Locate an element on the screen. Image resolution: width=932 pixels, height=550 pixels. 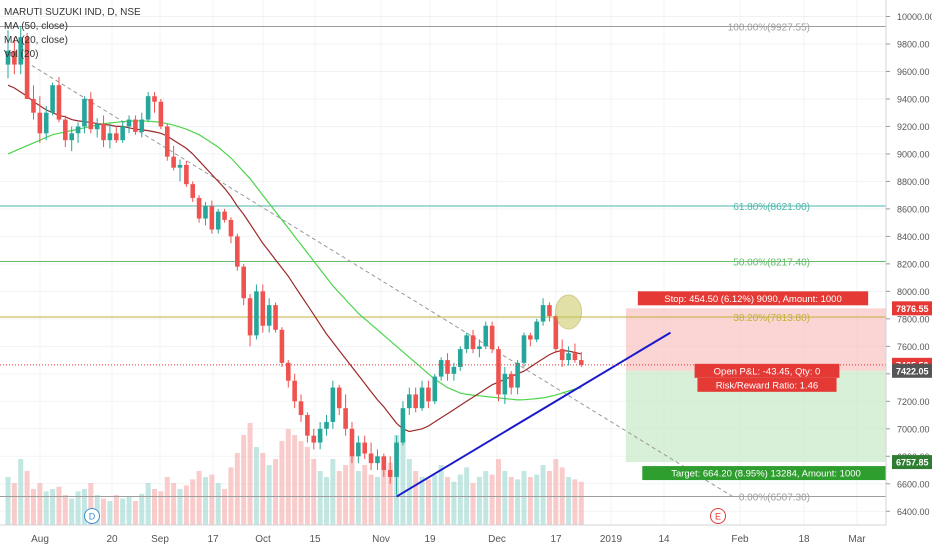
time-tick-label: Sep is located at coordinates (160, 539).